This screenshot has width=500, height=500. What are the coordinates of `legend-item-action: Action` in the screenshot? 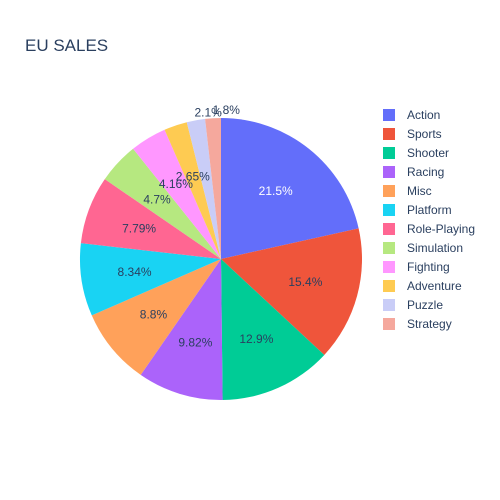 It's located at (411, 115).